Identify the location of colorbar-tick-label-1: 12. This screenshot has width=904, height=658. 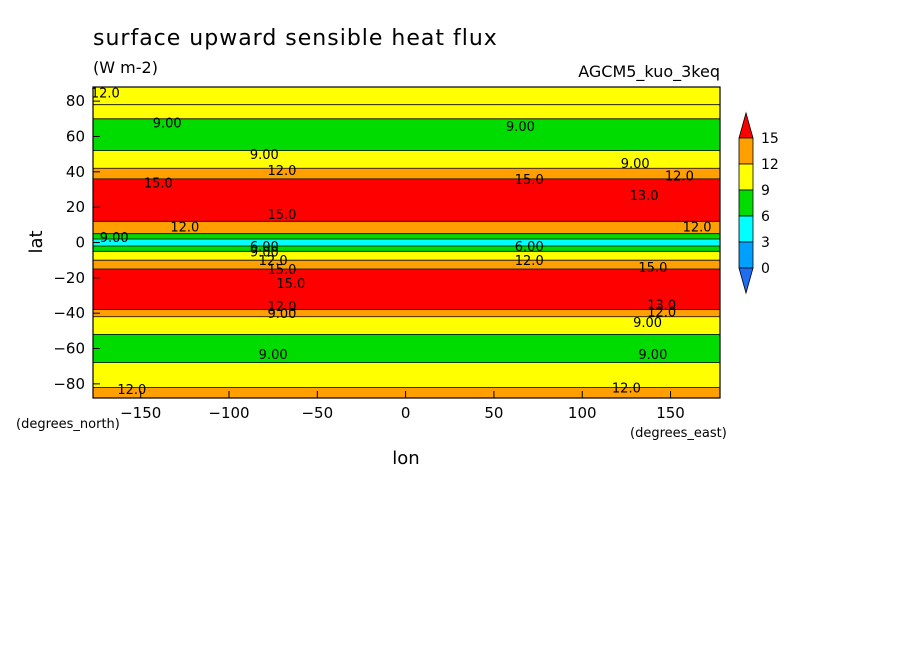
(770, 165).